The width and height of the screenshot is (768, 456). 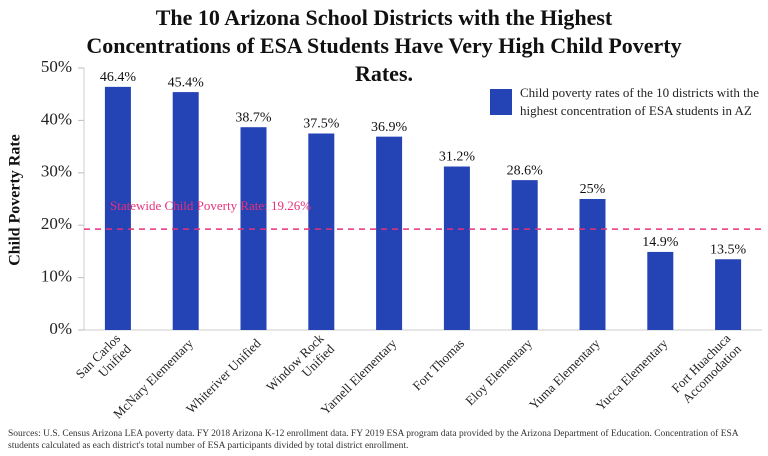 What do you see at coordinates (593, 189) in the screenshot?
I see `value-label: 25%` at bounding box center [593, 189].